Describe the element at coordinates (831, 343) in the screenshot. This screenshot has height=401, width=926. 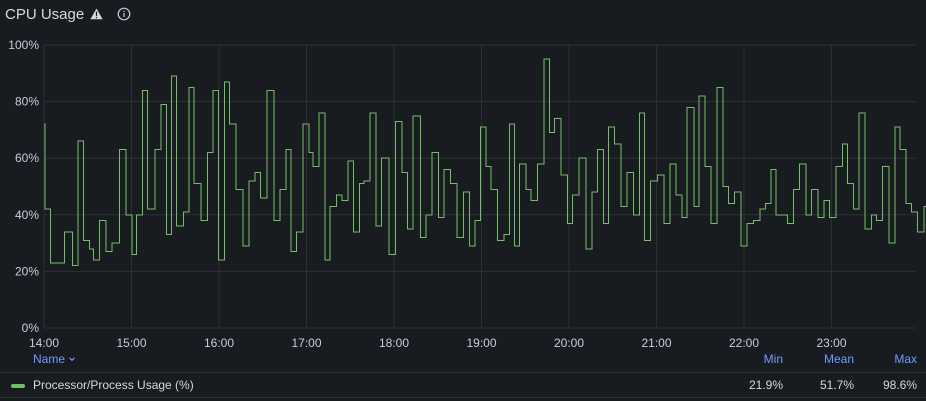
I see `x-tick-label: 23:00` at that location.